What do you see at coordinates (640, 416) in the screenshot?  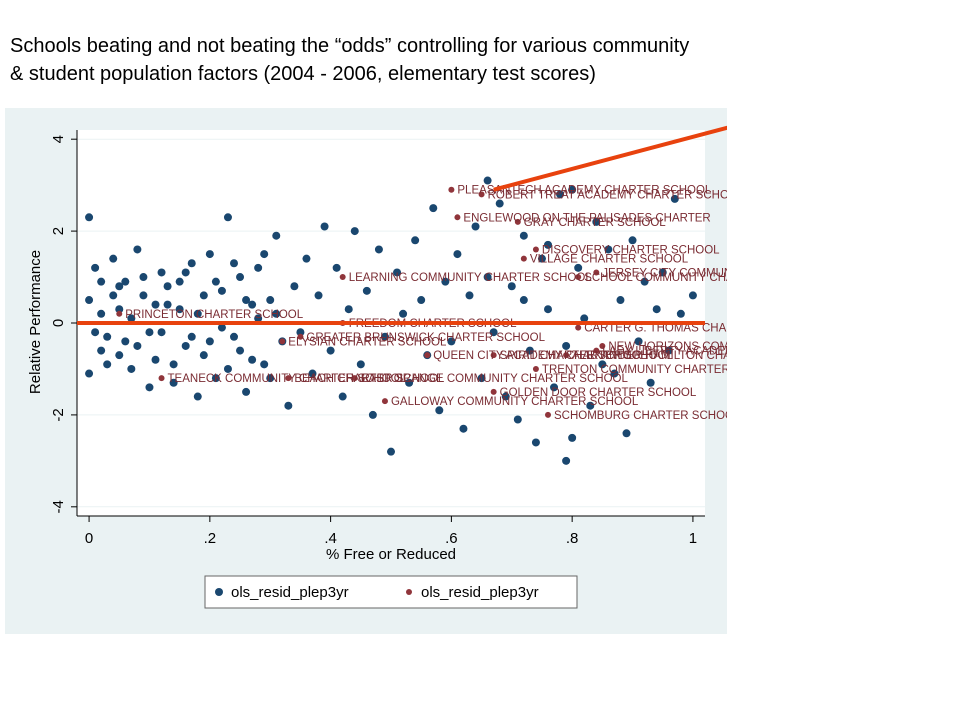 I see `charter-label-25: SCHOMBURG CHARTER SCHOOL` at bounding box center [640, 416].